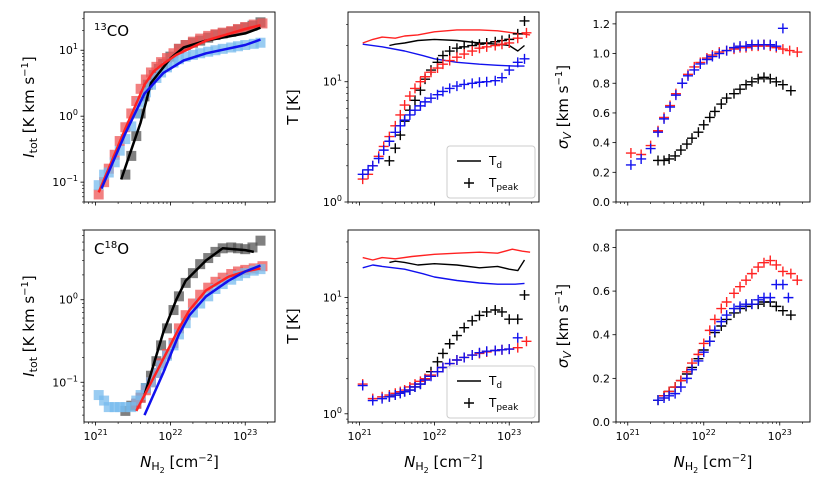  I want to click on y-tick-label: 1.0, so click(602, 54).